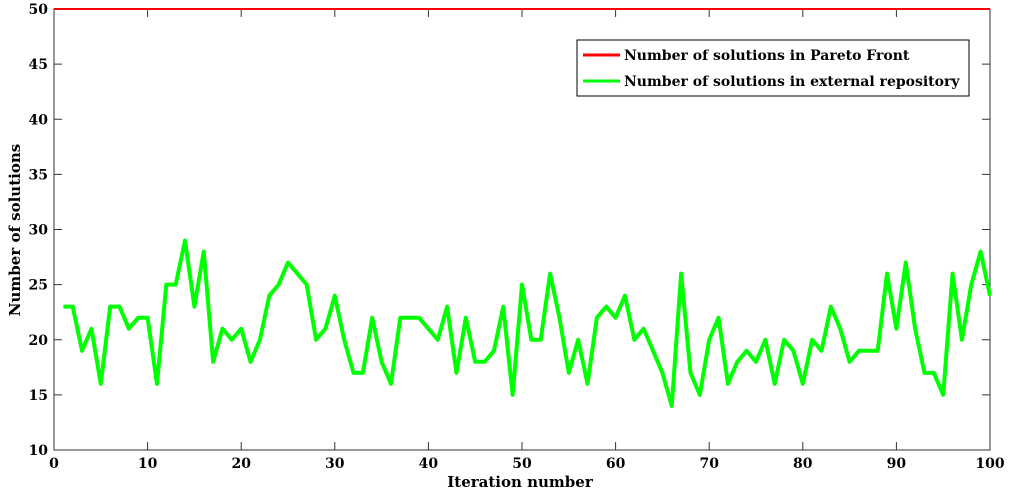 This screenshot has height=498, width=1024. What do you see at coordinates (39, 231) in the screenshot?
I see `y-tick-label: 30` at bounding box center [39, 231].